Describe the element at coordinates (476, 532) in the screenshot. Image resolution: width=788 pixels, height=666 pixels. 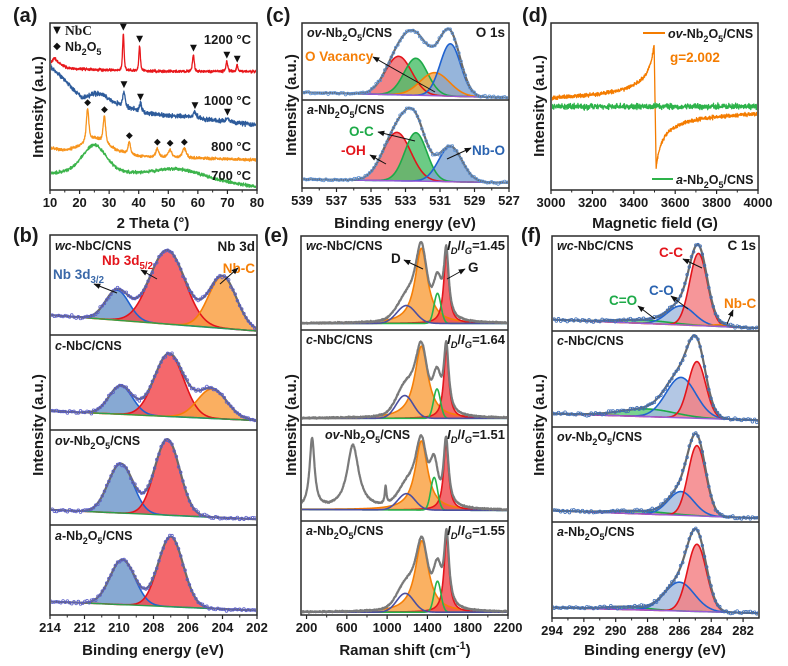
I see `id-ig-ratio-label: ID/IG=1.55` at that location.